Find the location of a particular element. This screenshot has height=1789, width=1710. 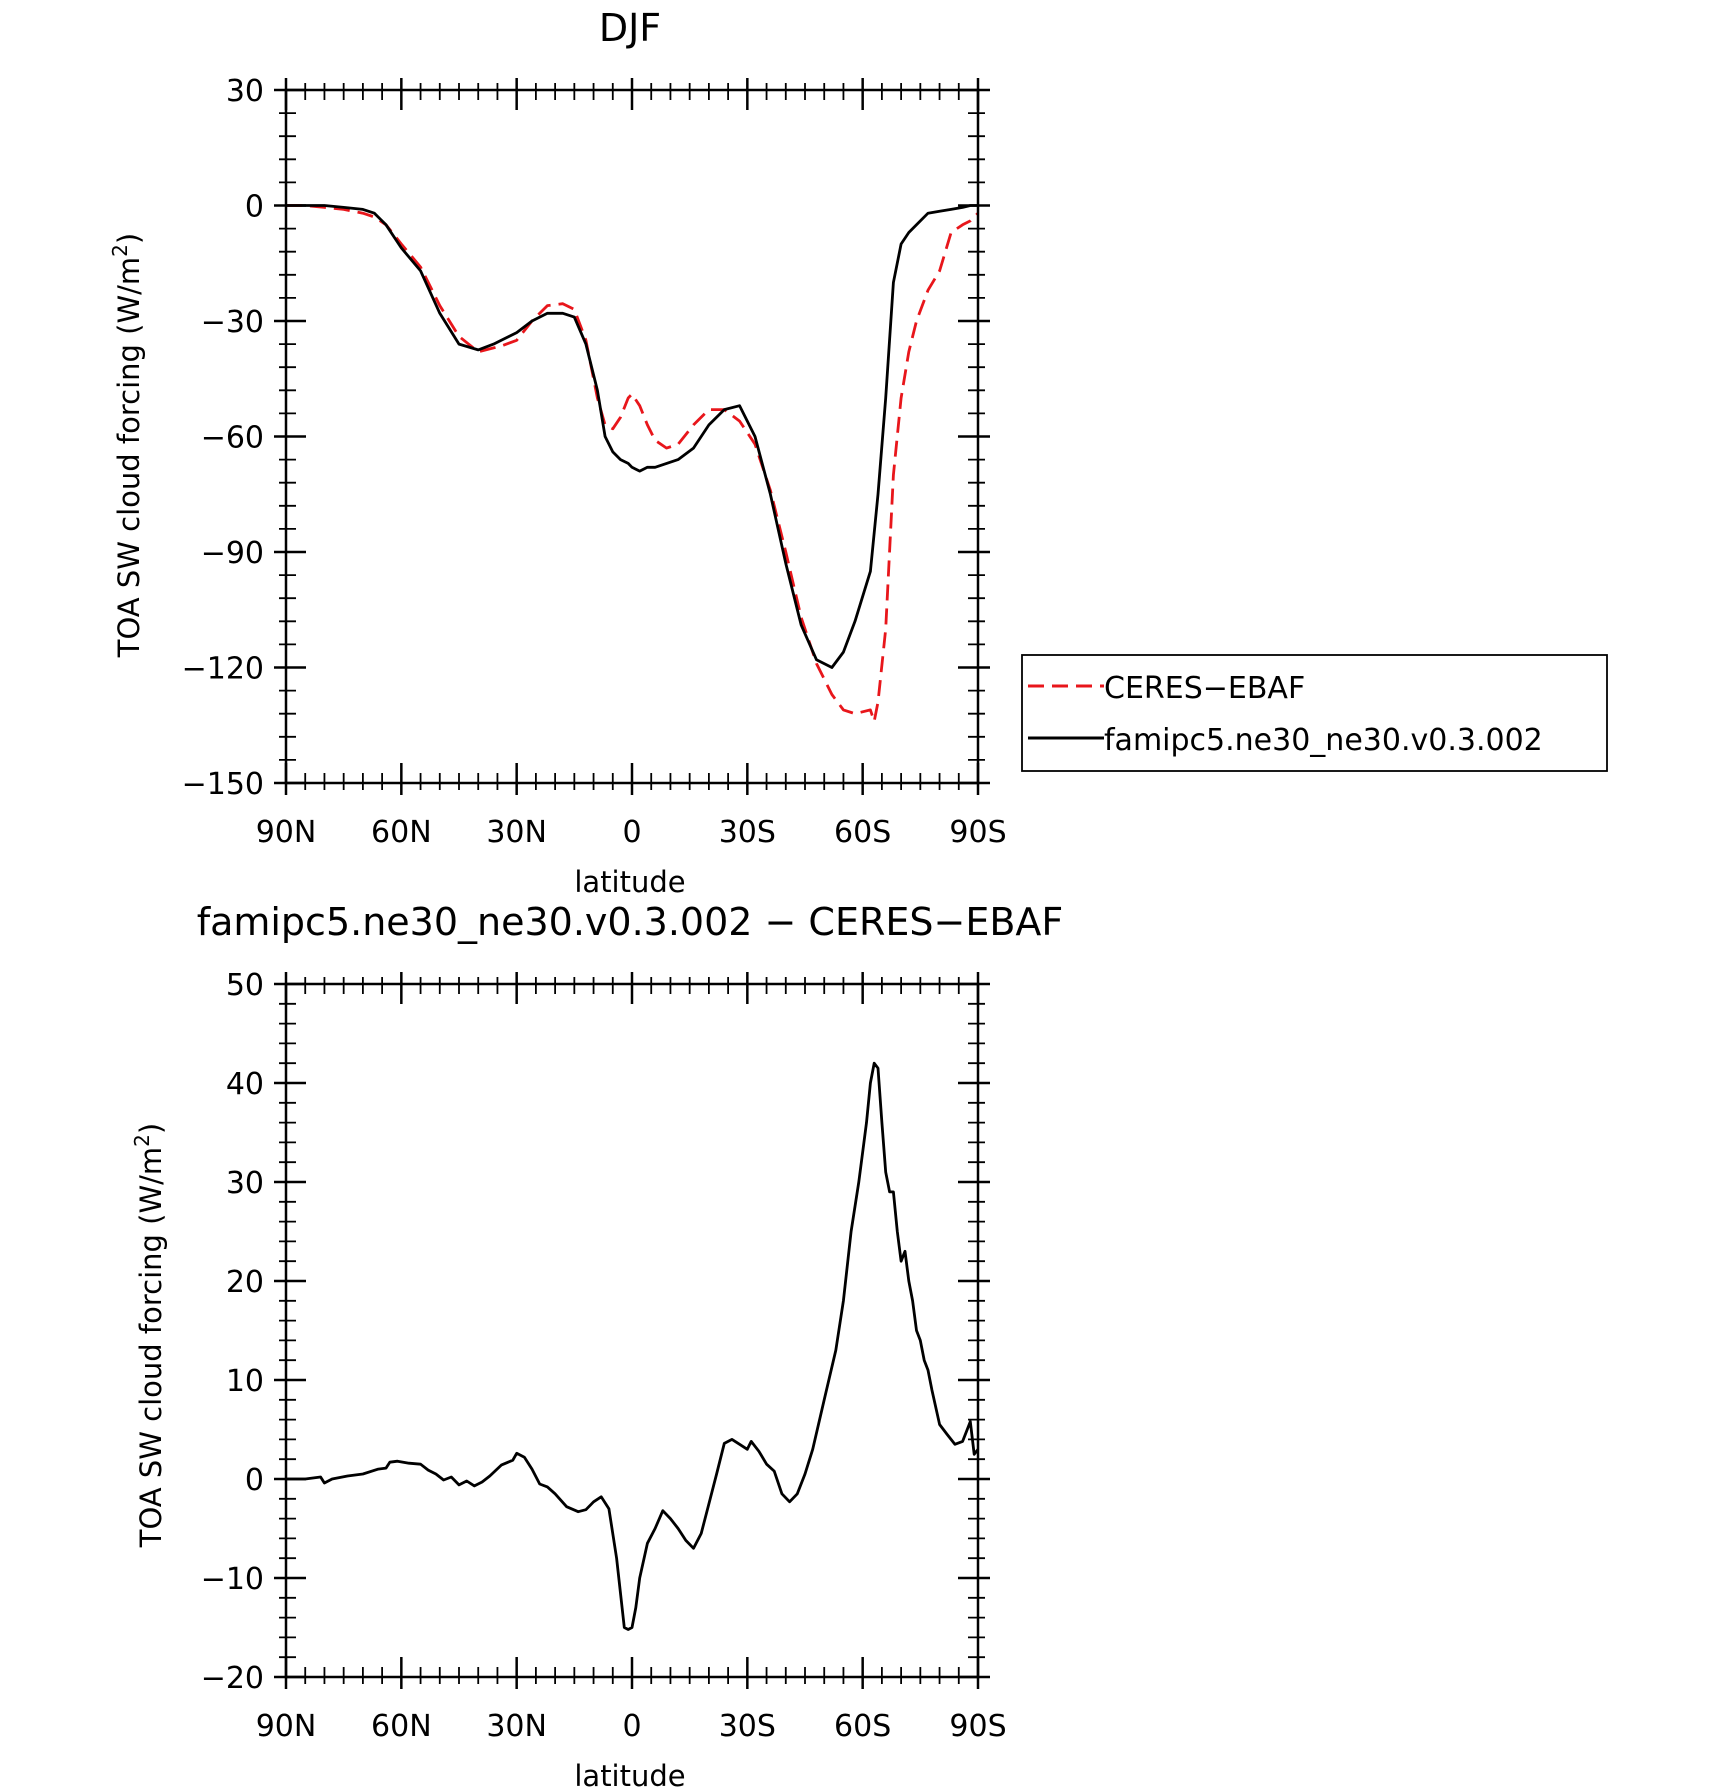

legend: CERES−EBAF famipc5.ne30_ne30.v0.3.002 is located at coordinates (1314, 713).